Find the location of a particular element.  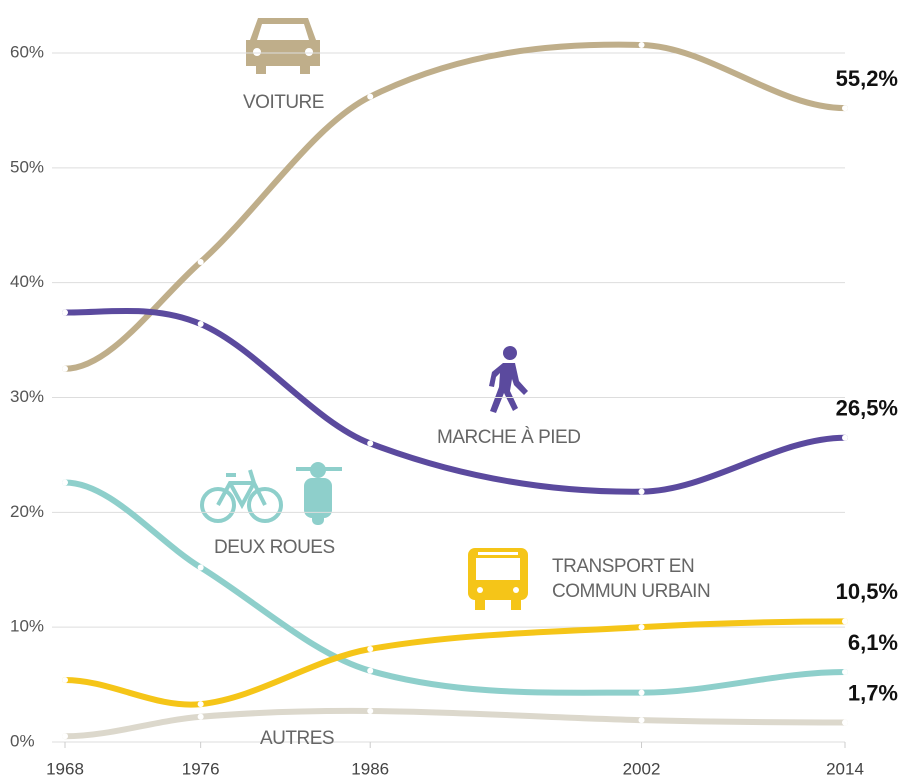

y-tick-label: 0% is located at coordinates (22, 740).